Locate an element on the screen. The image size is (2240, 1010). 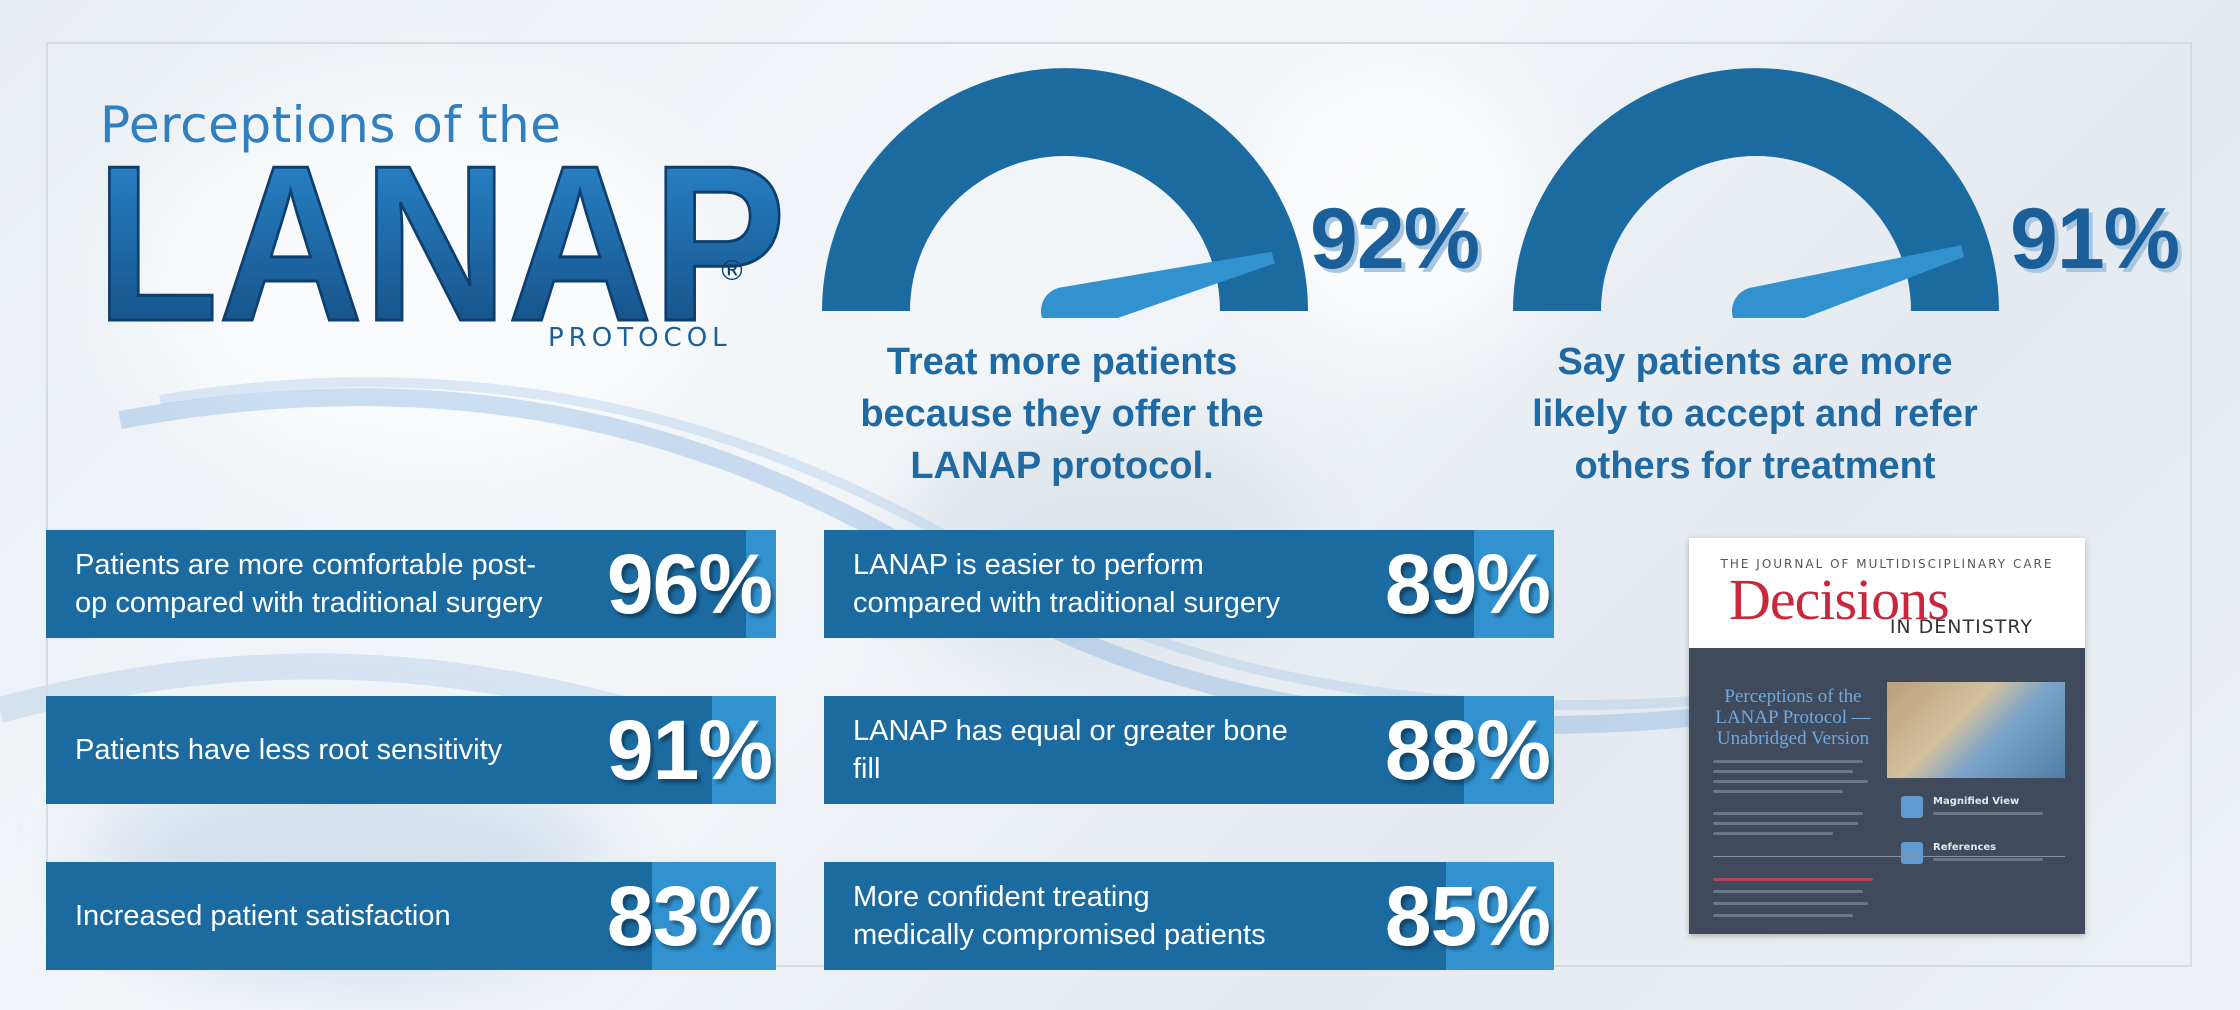
stat-value: 83% is located at coordinates (689, 916).